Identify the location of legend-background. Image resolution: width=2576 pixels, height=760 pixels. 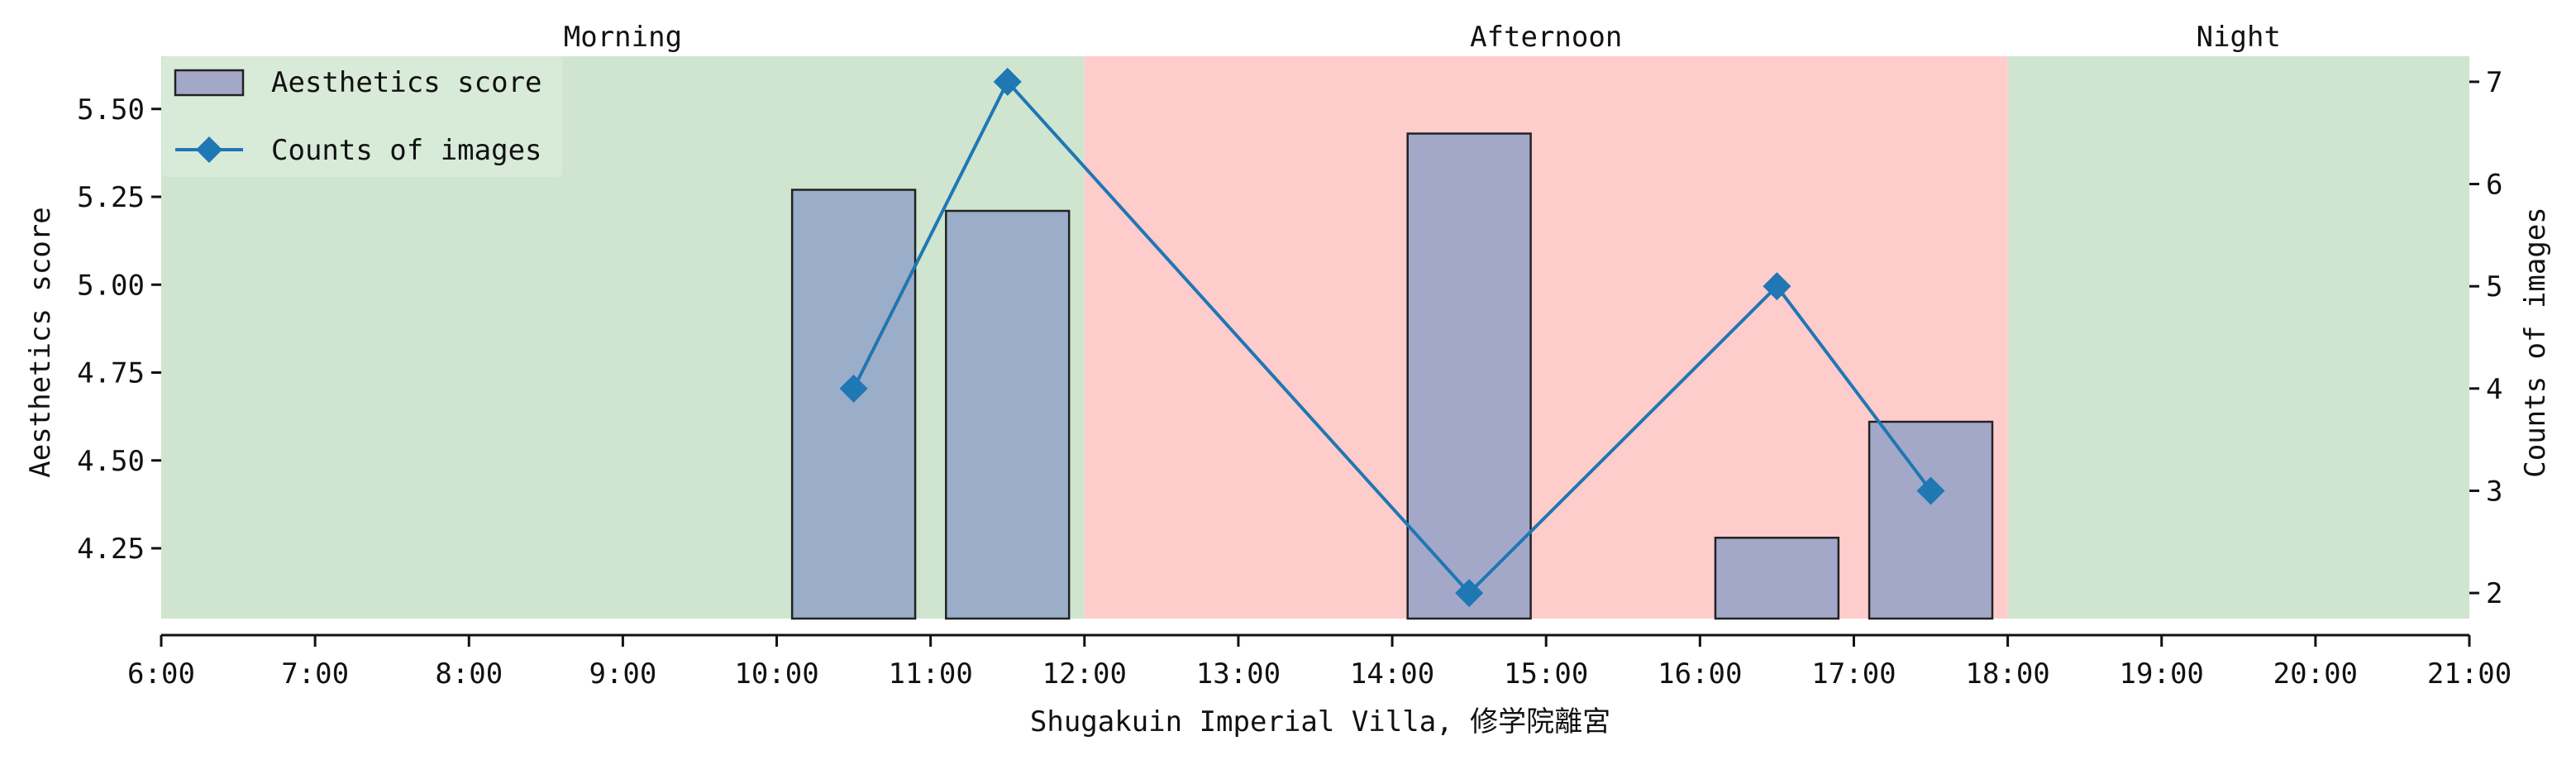
(362, 116).